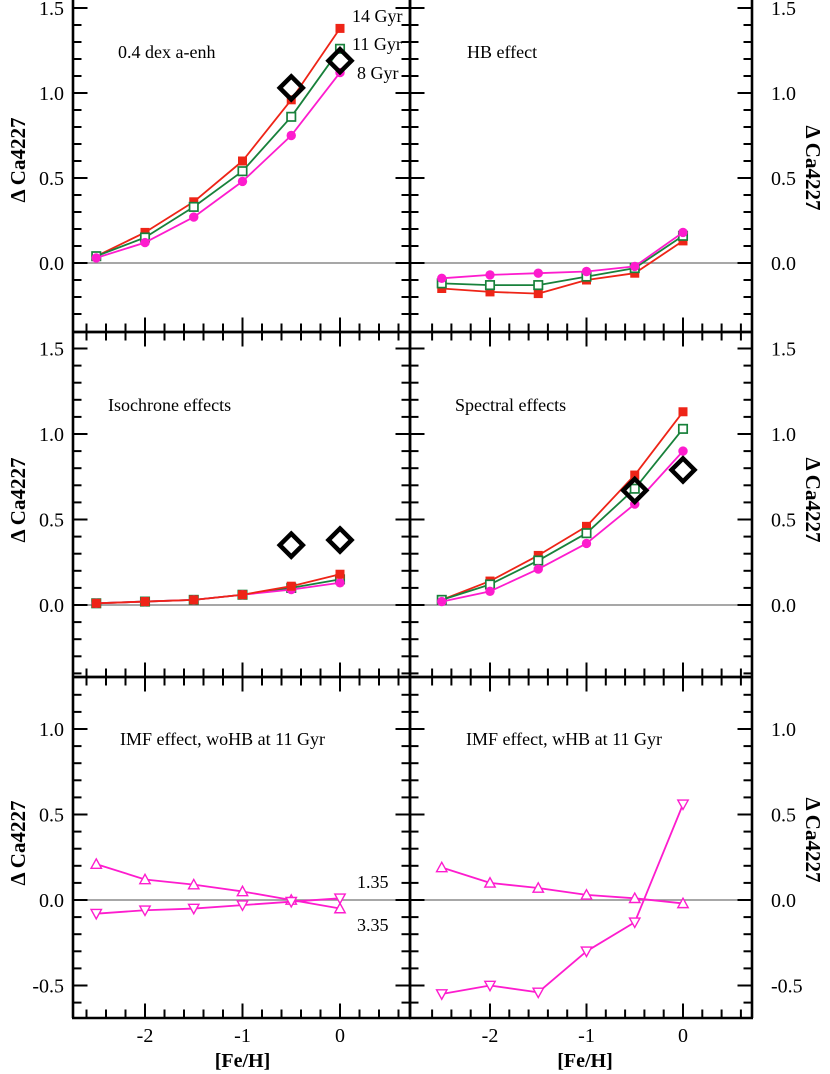 Image resolution: width=830 pixels, height=1074 pixels. What do you see at coordinates (377, 44) in the screenshot?
I see `legend-label: 11 Gyr` at bounding box center [377, 44].